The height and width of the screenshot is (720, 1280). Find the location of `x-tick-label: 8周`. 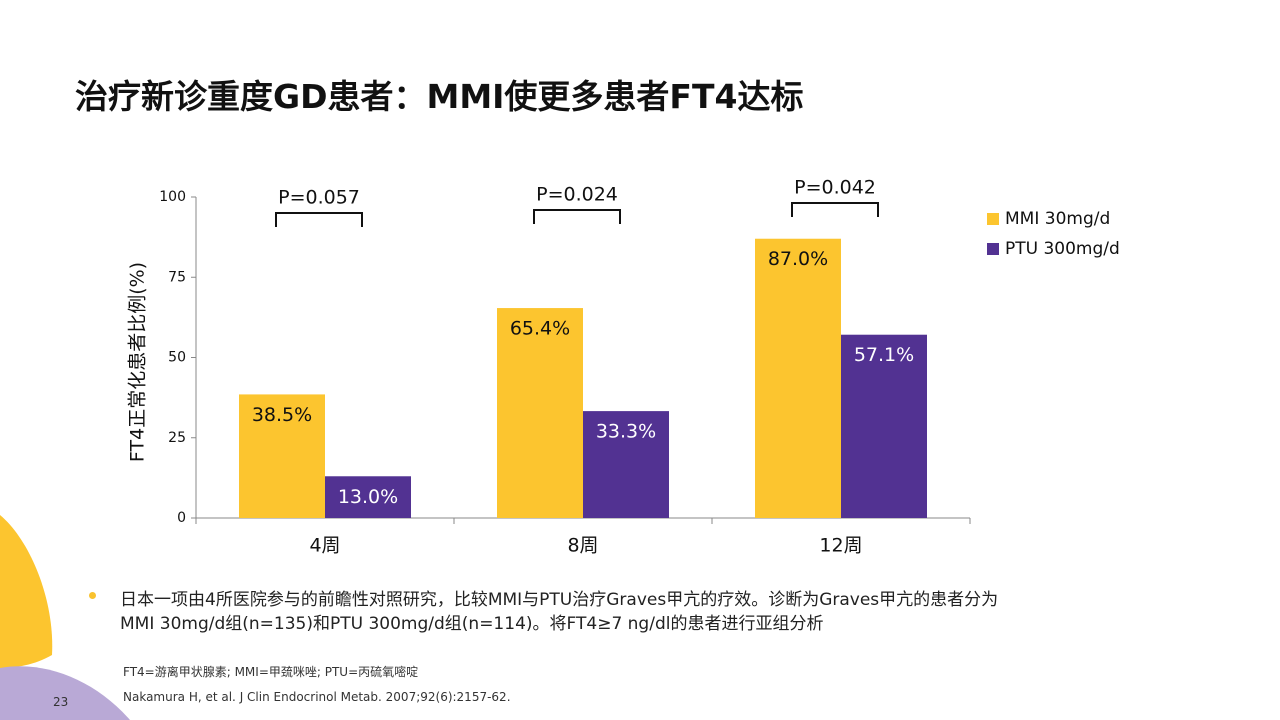

x-tick-label: 8周 is located at coordinates (582, 546).